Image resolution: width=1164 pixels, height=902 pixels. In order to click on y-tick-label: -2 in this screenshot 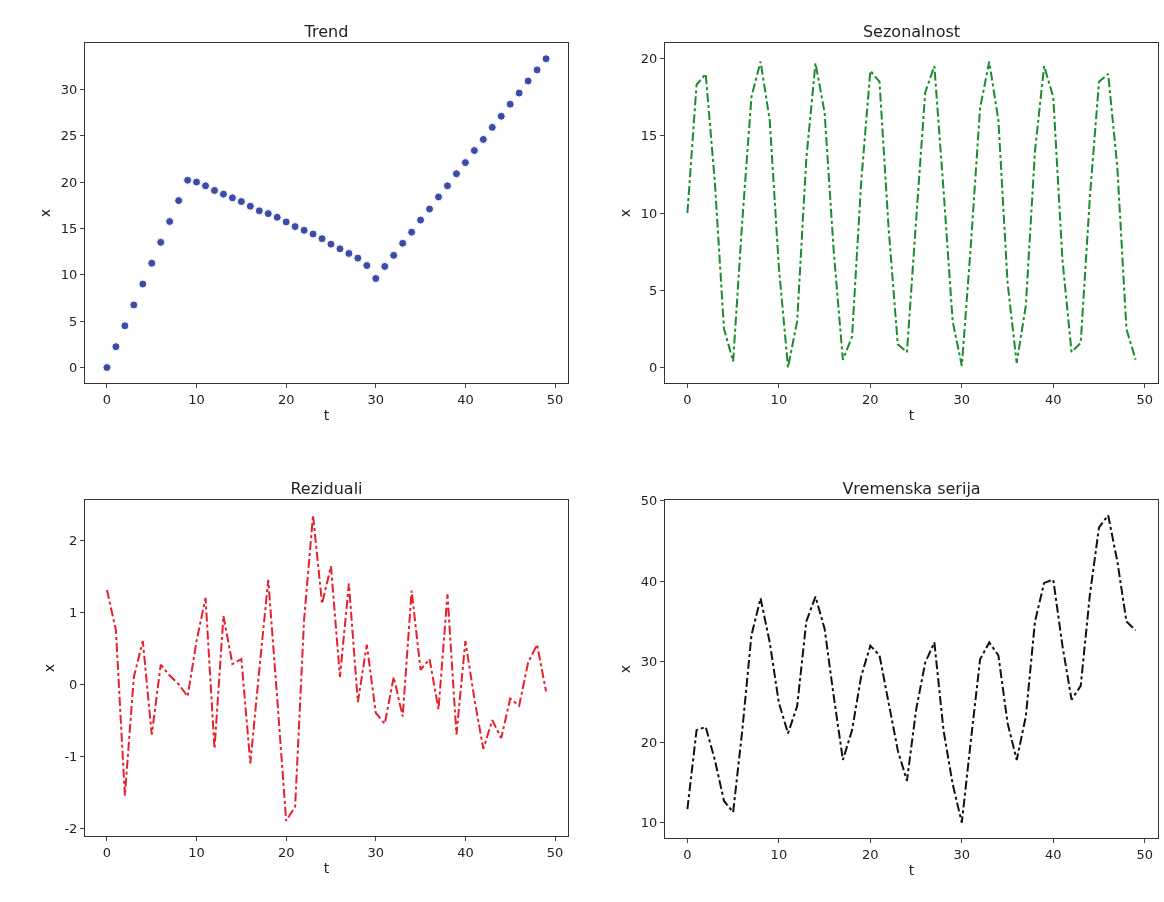, I will do `click(71, 828)`.